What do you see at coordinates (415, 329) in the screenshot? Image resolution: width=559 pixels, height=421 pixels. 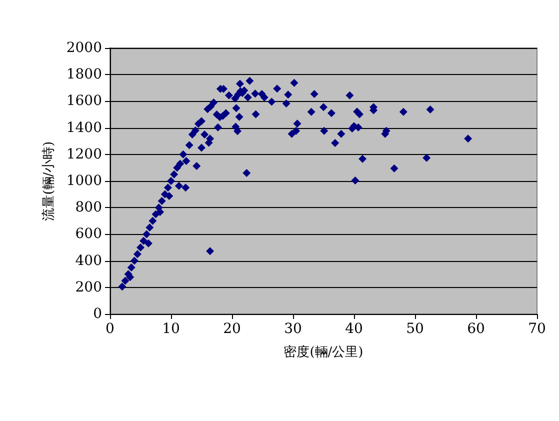 I see `x-tick-label: 50` at bounding box center [415, 329].